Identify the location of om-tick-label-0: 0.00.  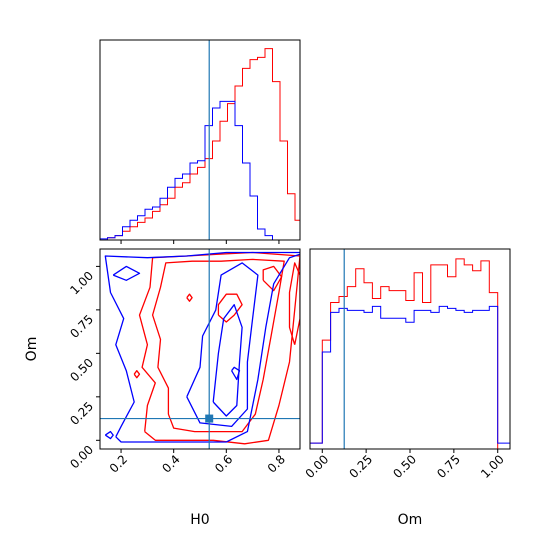
(81, 457).